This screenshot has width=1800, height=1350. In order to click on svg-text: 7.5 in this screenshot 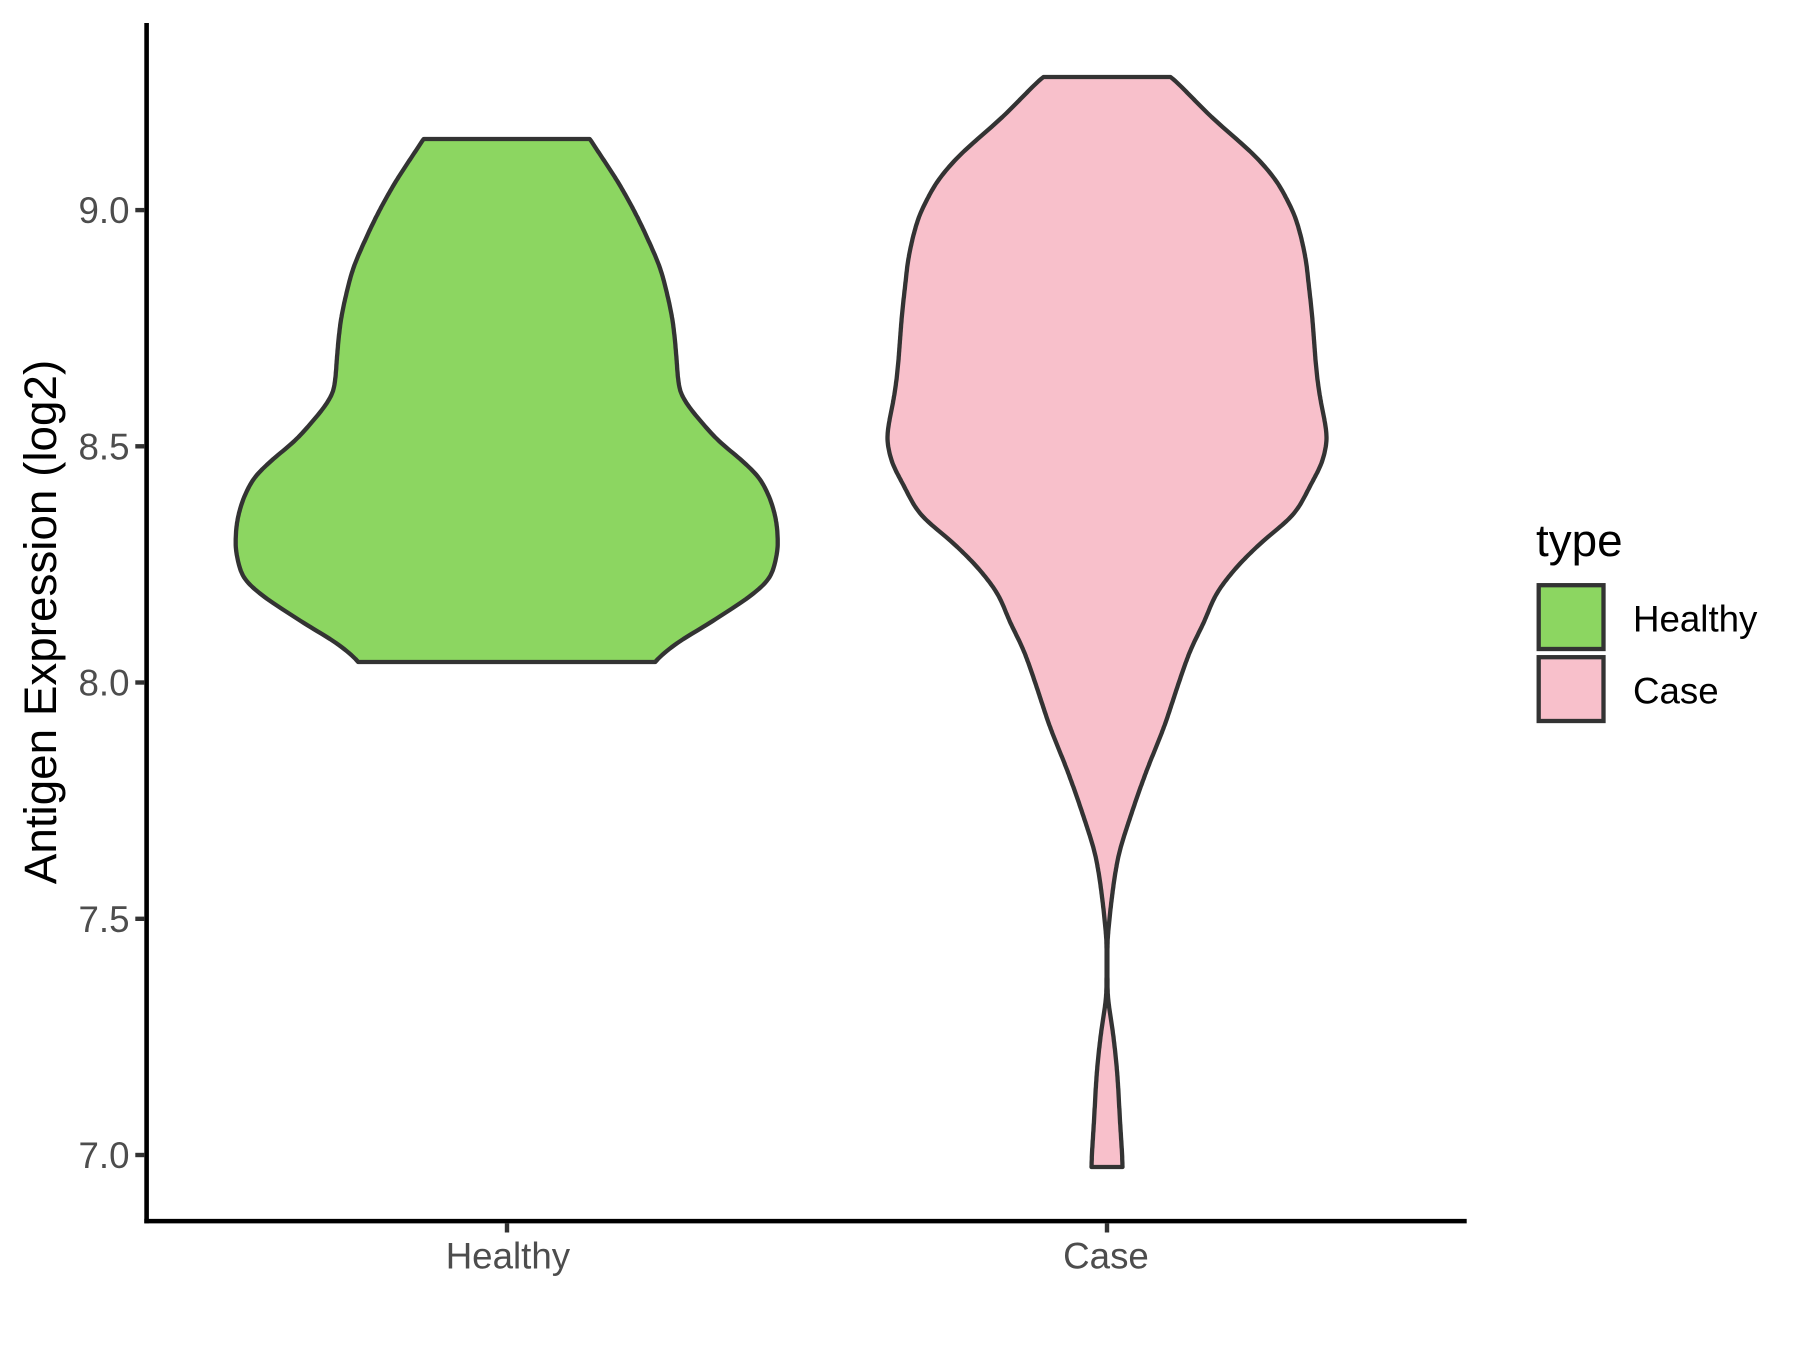, I will do `click(103, 919)`.